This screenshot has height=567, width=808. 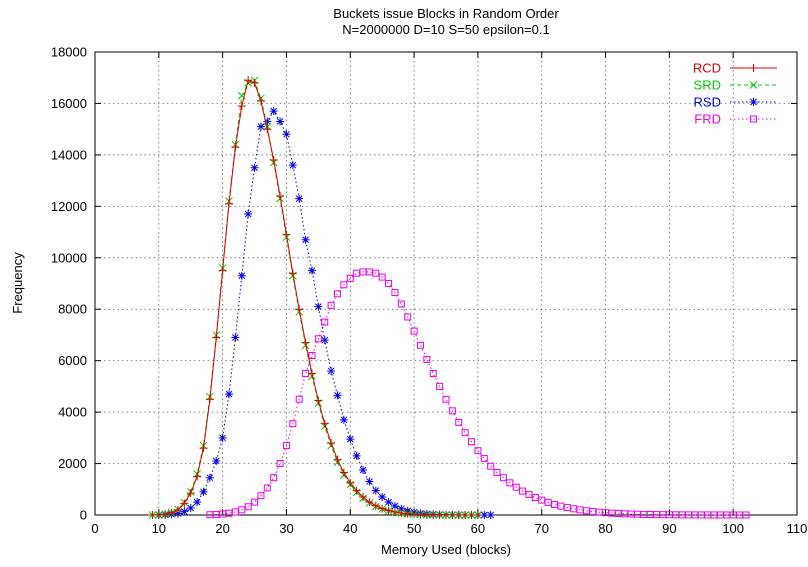 I want to click on y-tick-label: 6000, so click(x=72, y=360).